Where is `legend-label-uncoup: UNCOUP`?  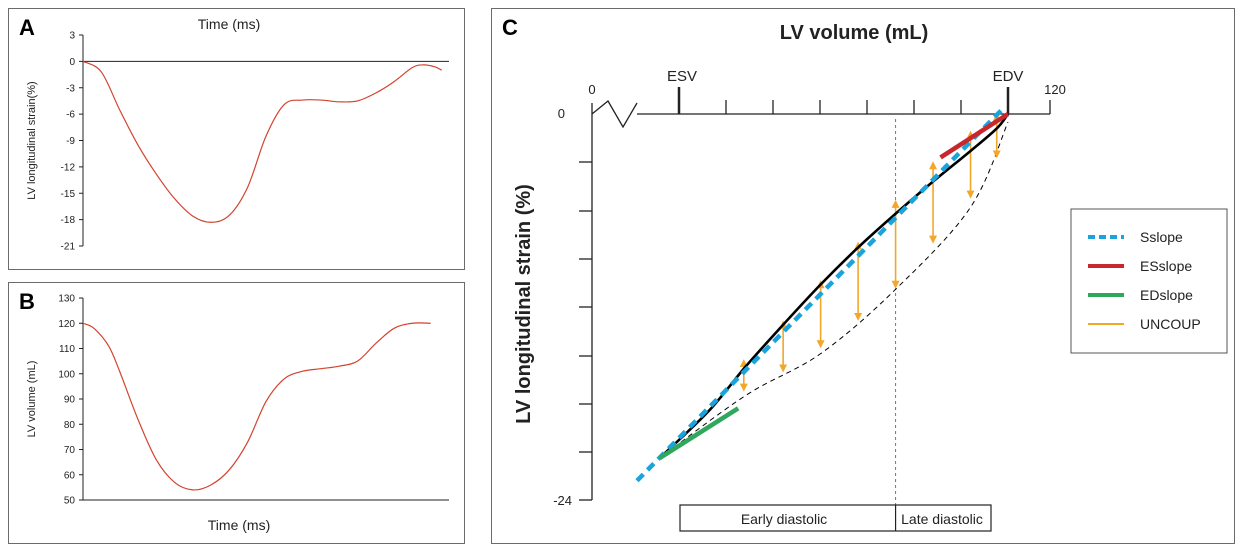 legend-label-uncoup: UNCOUP is located at coordinates (1170, 324).